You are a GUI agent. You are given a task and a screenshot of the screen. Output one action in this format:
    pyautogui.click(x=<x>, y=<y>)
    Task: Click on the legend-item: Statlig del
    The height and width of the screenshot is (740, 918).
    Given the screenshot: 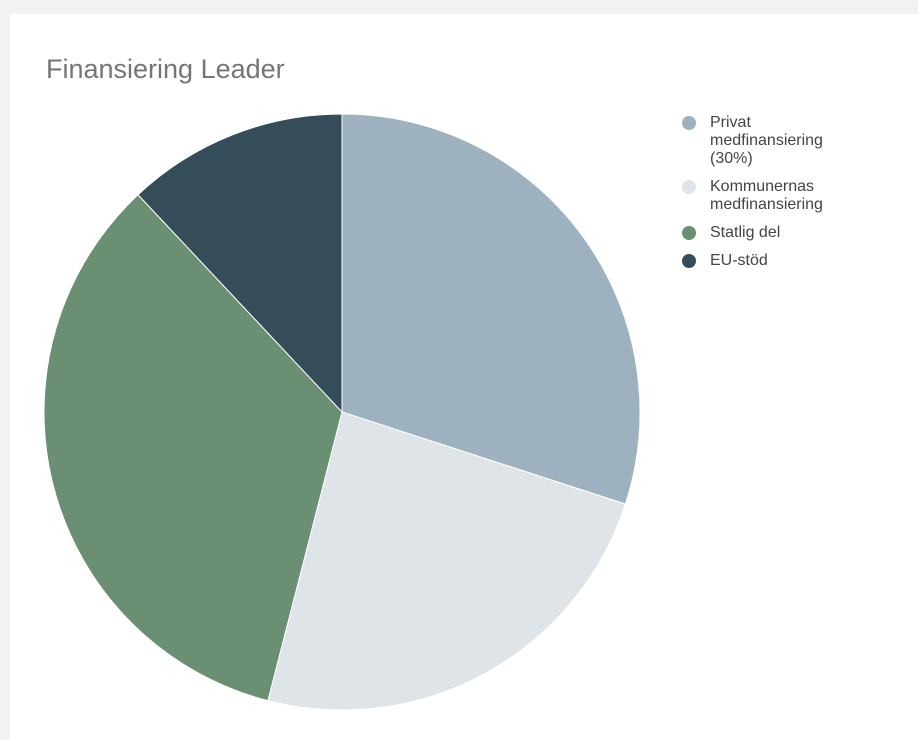 What is the action you would take?
    pyautogui.click(x=797, y=233)
    